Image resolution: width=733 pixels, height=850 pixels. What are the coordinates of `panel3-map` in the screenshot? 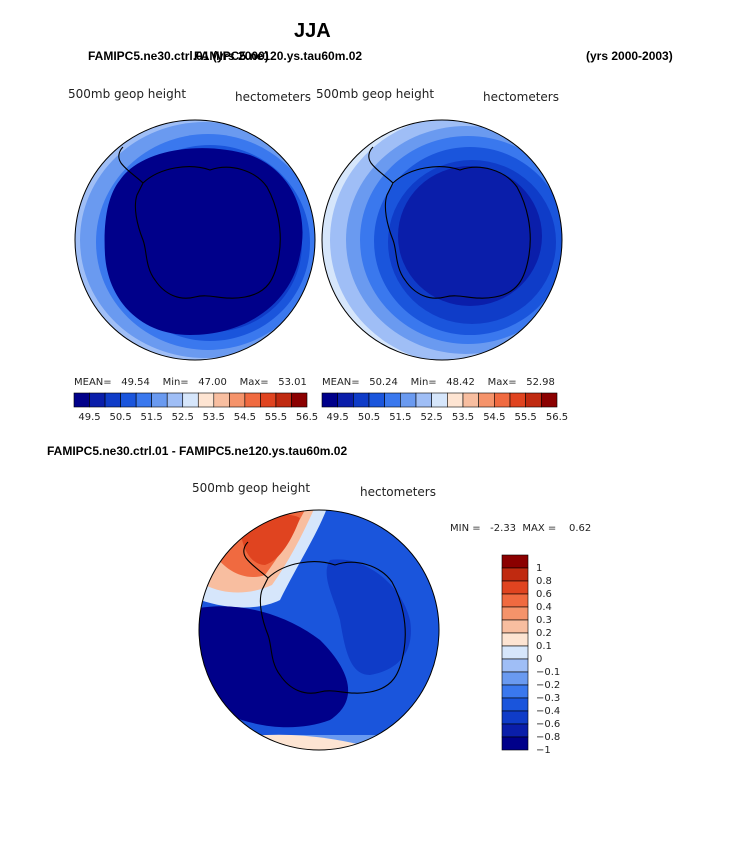 It's located at (319, 630).